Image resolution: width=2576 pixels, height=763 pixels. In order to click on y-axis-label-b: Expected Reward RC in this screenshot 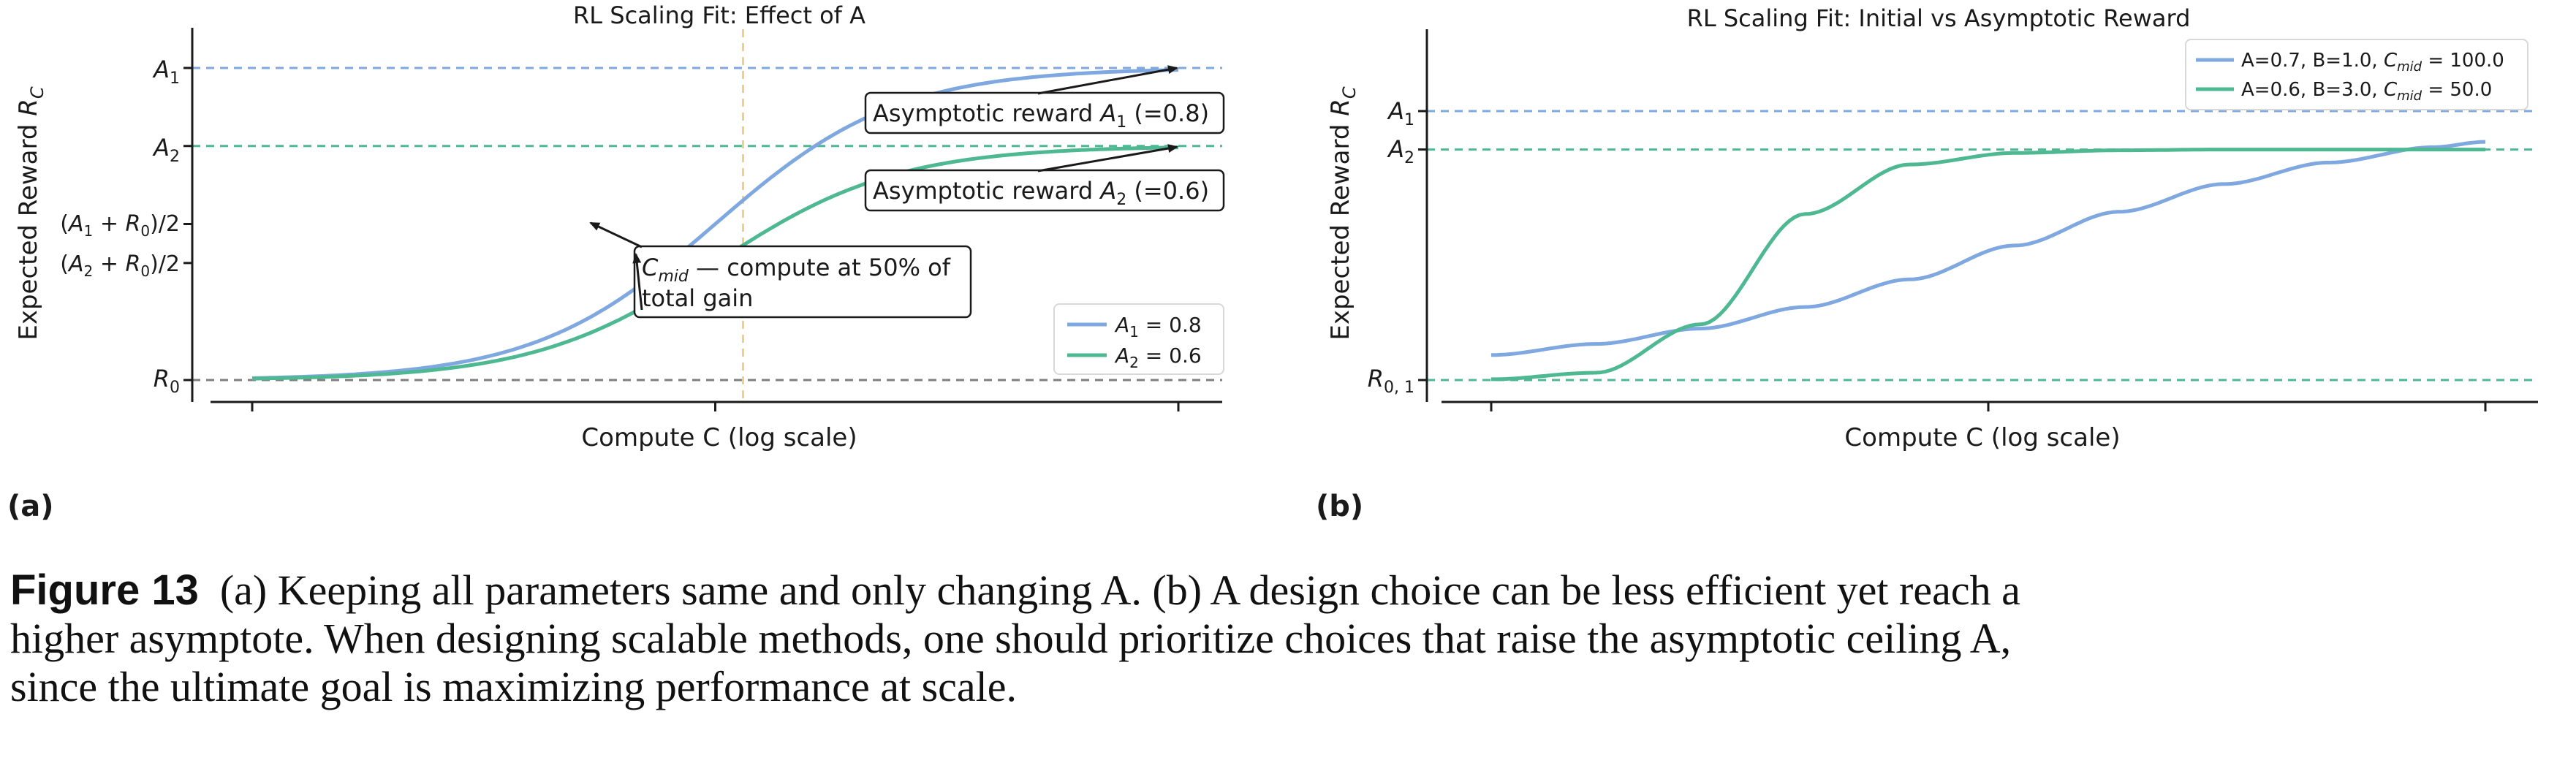, I will do `click(1343, 213)`.